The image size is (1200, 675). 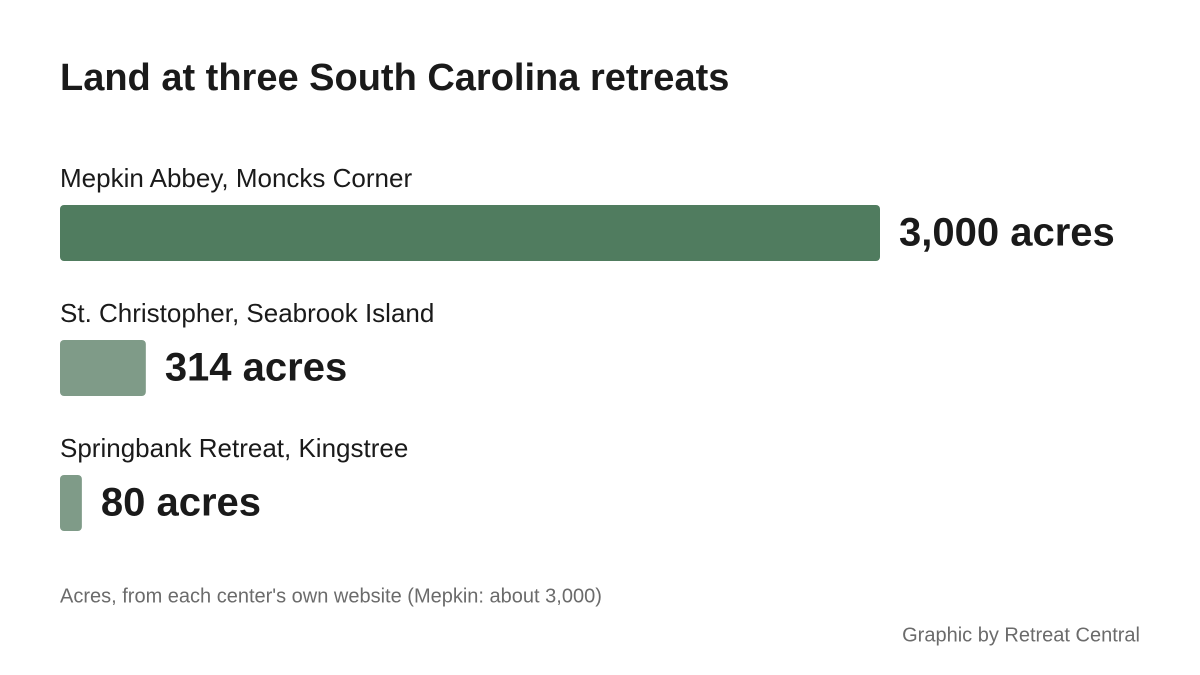 What do you see at coordinates (394, 78) in the screenshot?
I see `chart-title: Land at three South Carolina retreats` at bounding box center [394, 78].